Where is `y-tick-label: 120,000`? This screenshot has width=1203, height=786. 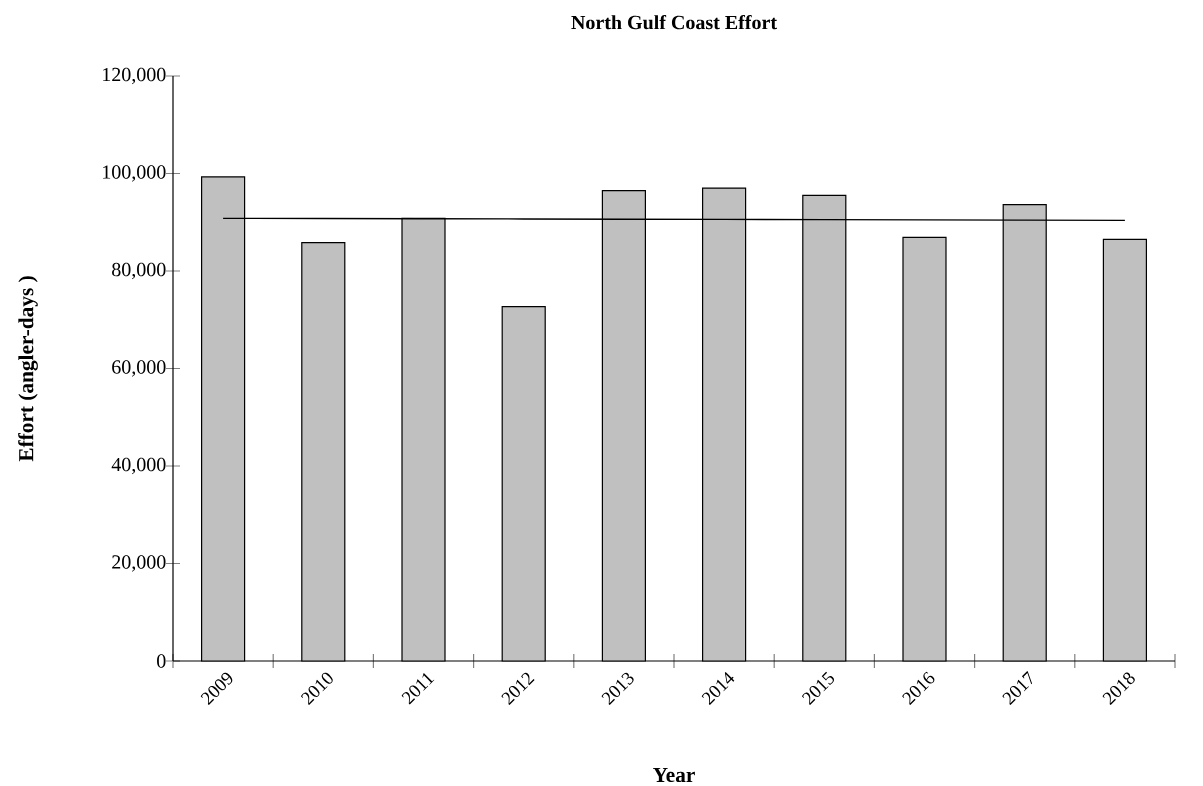
y-tick-label: 120,000 is located at coordinates (134, 76).